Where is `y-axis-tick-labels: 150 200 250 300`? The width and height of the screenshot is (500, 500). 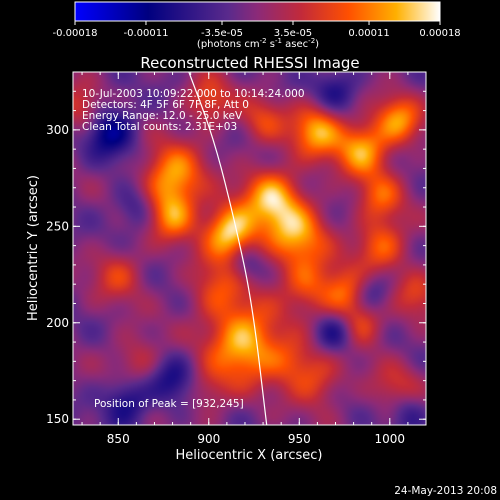 y-axis-tick-labels: 150 200 250 300 is located at coordinates (57, 274).